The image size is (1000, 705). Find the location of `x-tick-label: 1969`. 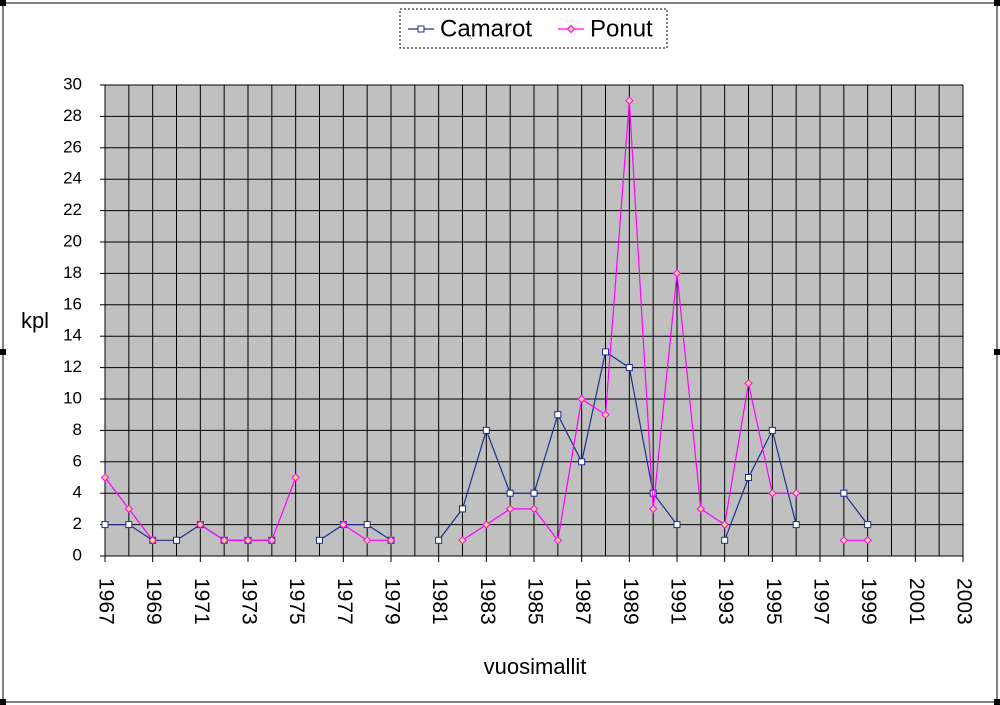

x-tick-label: 1969 is located at coordinates (153, 601).